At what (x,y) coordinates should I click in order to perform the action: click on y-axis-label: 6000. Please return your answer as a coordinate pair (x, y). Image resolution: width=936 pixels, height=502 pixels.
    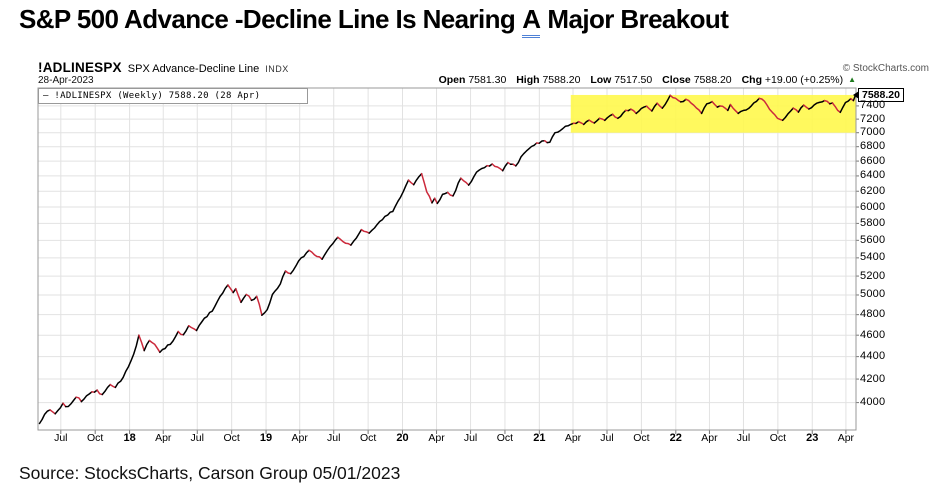
    Looking at the image, I should click on (873, 206).